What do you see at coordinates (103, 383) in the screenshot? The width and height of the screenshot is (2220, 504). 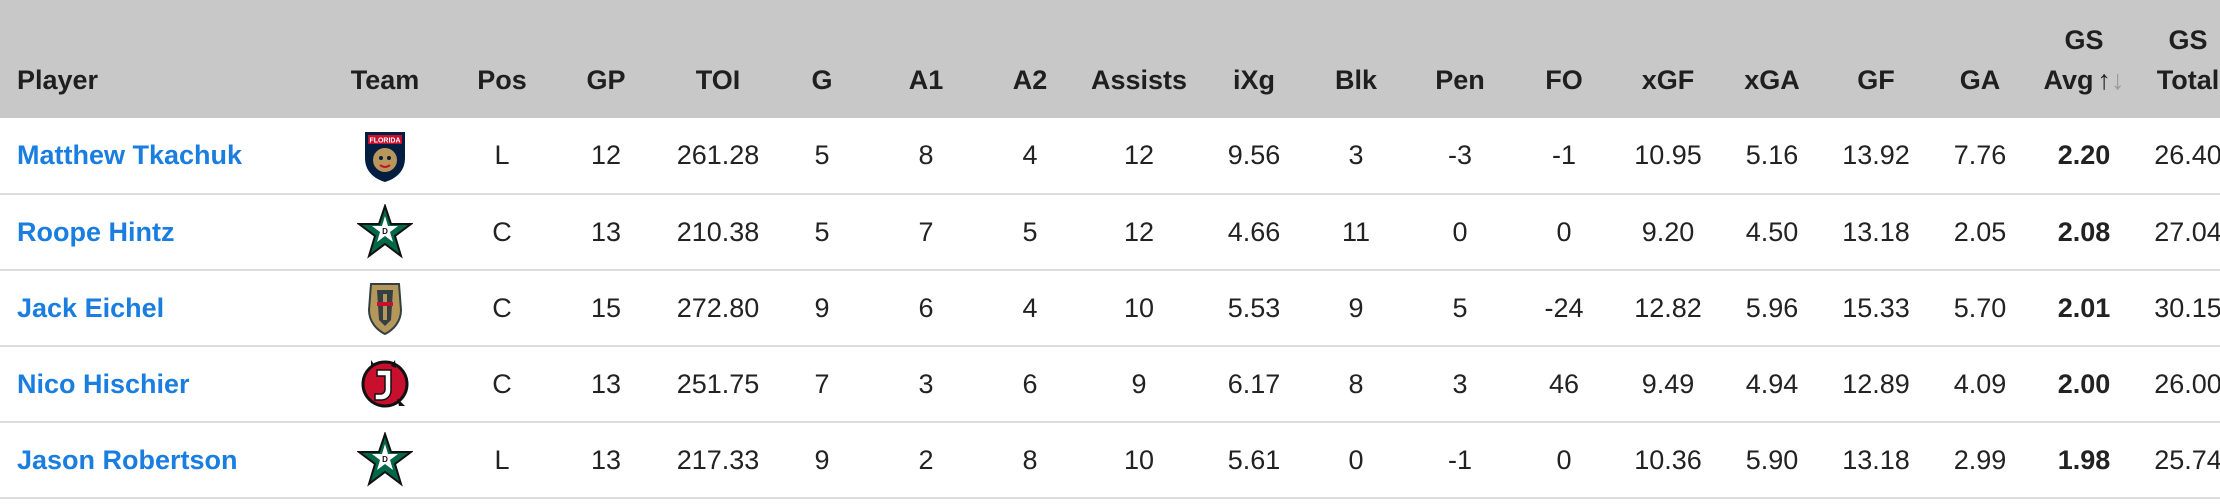 I see `player-link: Nico Hischier` at bounding box center [103, 383].